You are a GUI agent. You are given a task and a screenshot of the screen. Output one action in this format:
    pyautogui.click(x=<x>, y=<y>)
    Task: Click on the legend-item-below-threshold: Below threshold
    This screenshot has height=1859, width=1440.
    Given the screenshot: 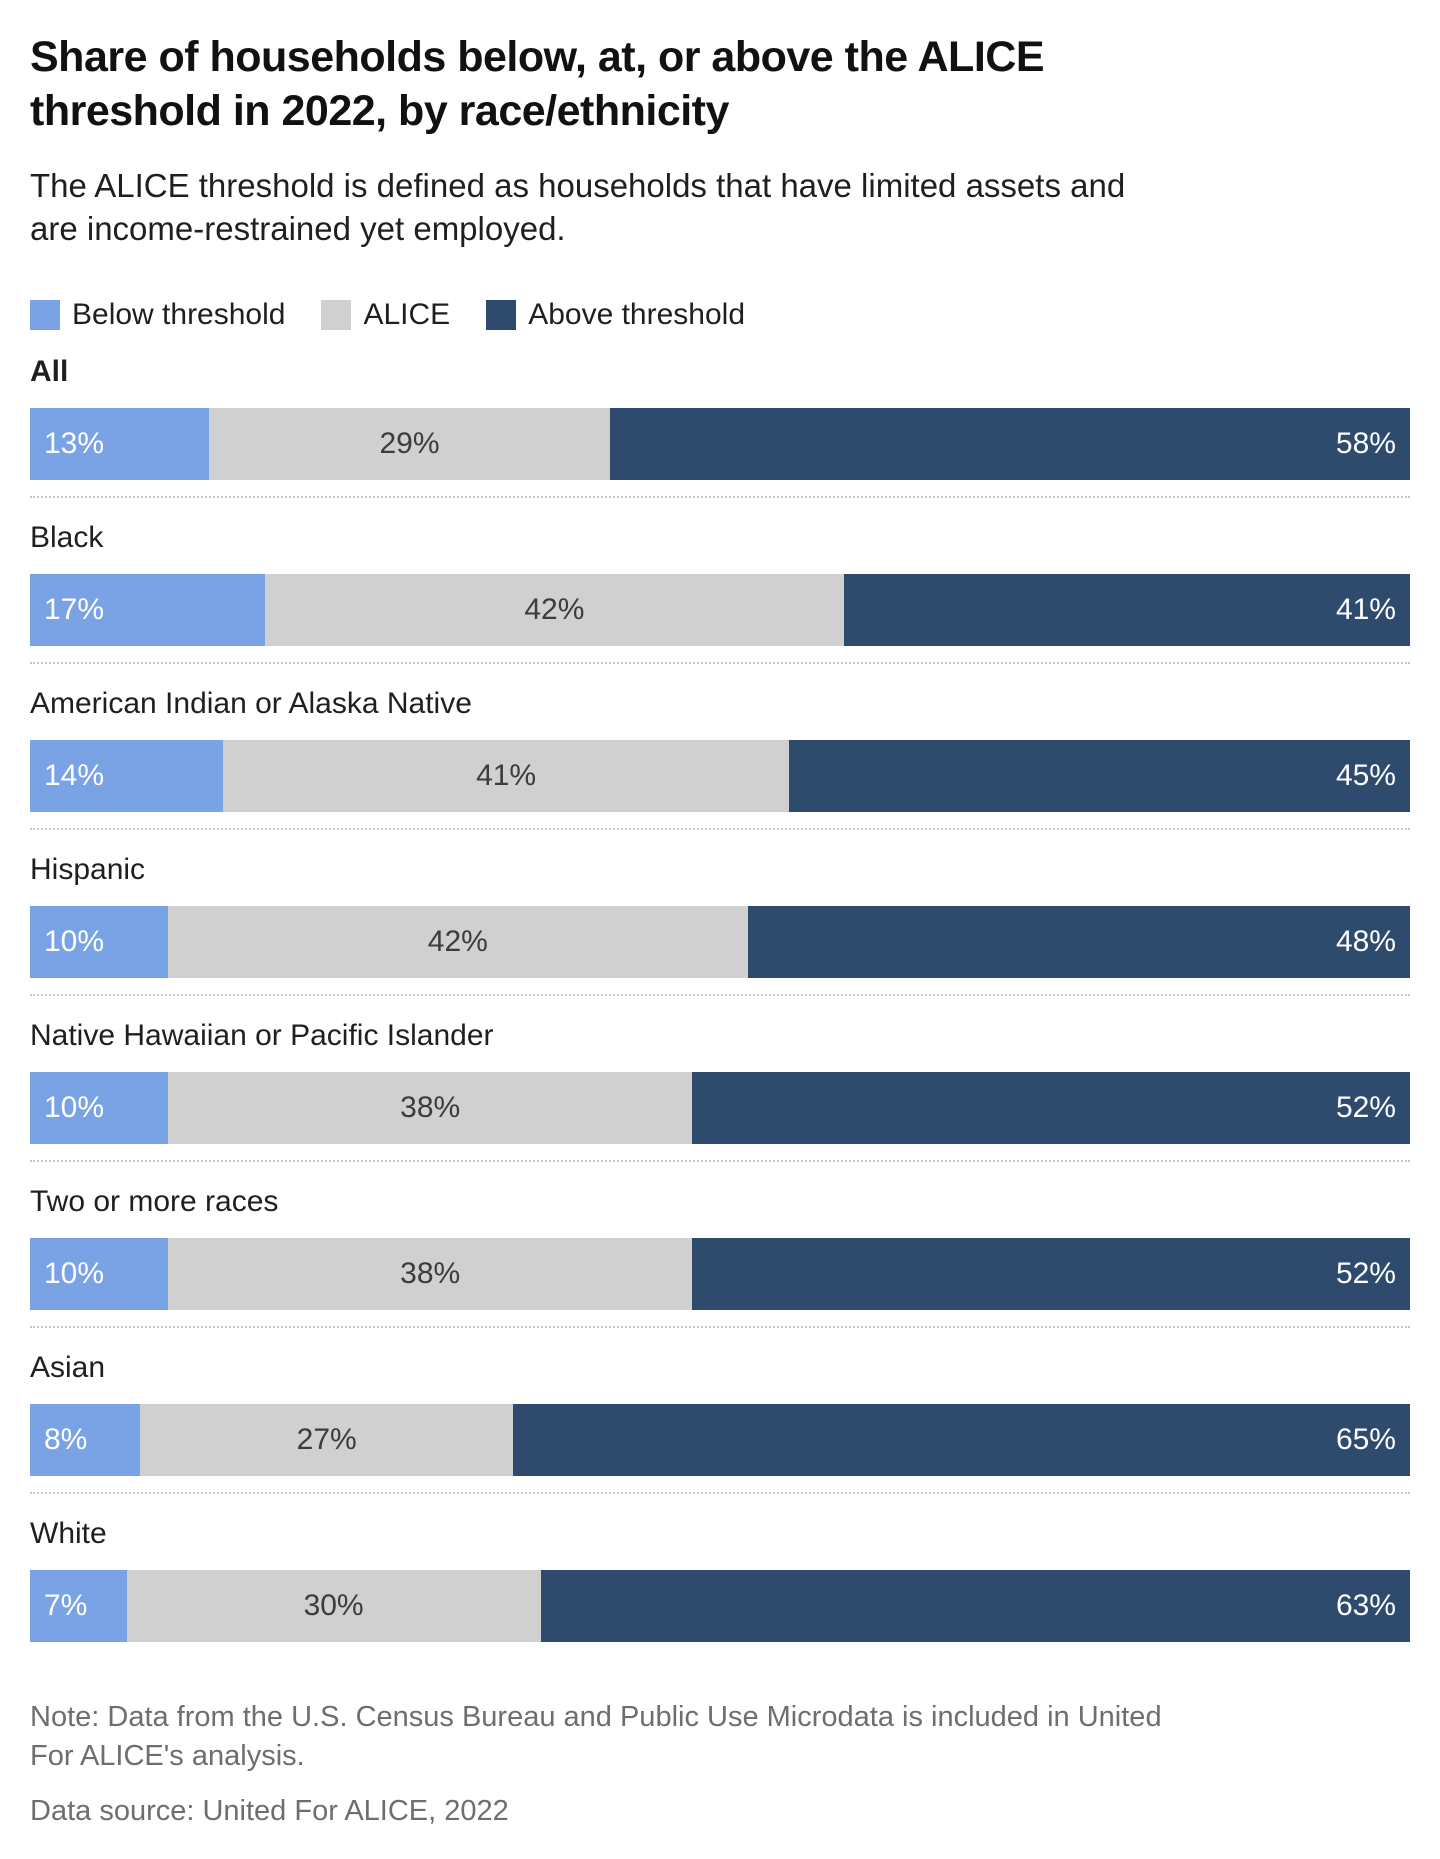 What is the action you would take?
    pyautogui.click(x=157, y=315)
    